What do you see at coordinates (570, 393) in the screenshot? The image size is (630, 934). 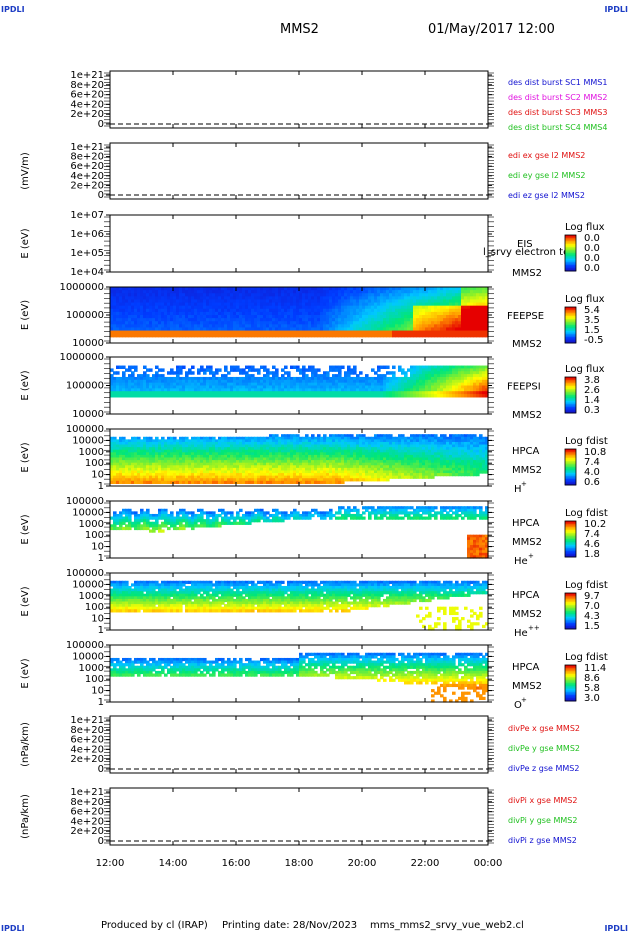 I see `panel-feepsi-colorbar-cell` at bounding box center [570, 393].